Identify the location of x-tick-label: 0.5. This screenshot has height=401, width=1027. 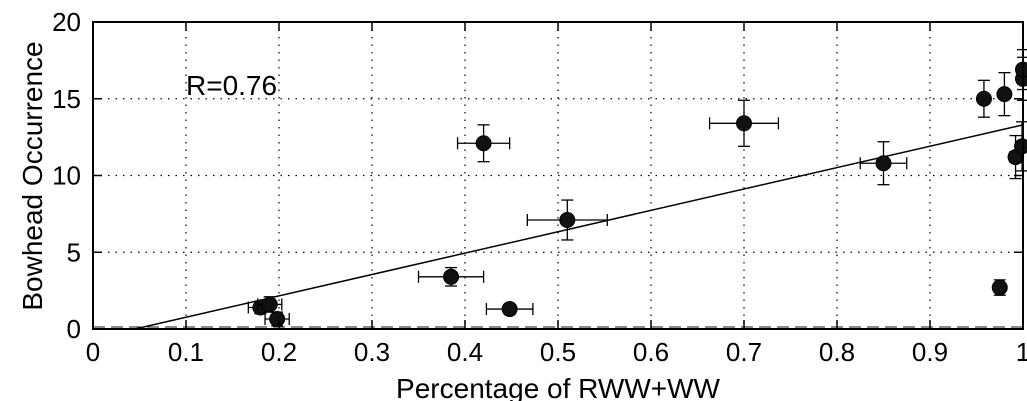
(558, 352).